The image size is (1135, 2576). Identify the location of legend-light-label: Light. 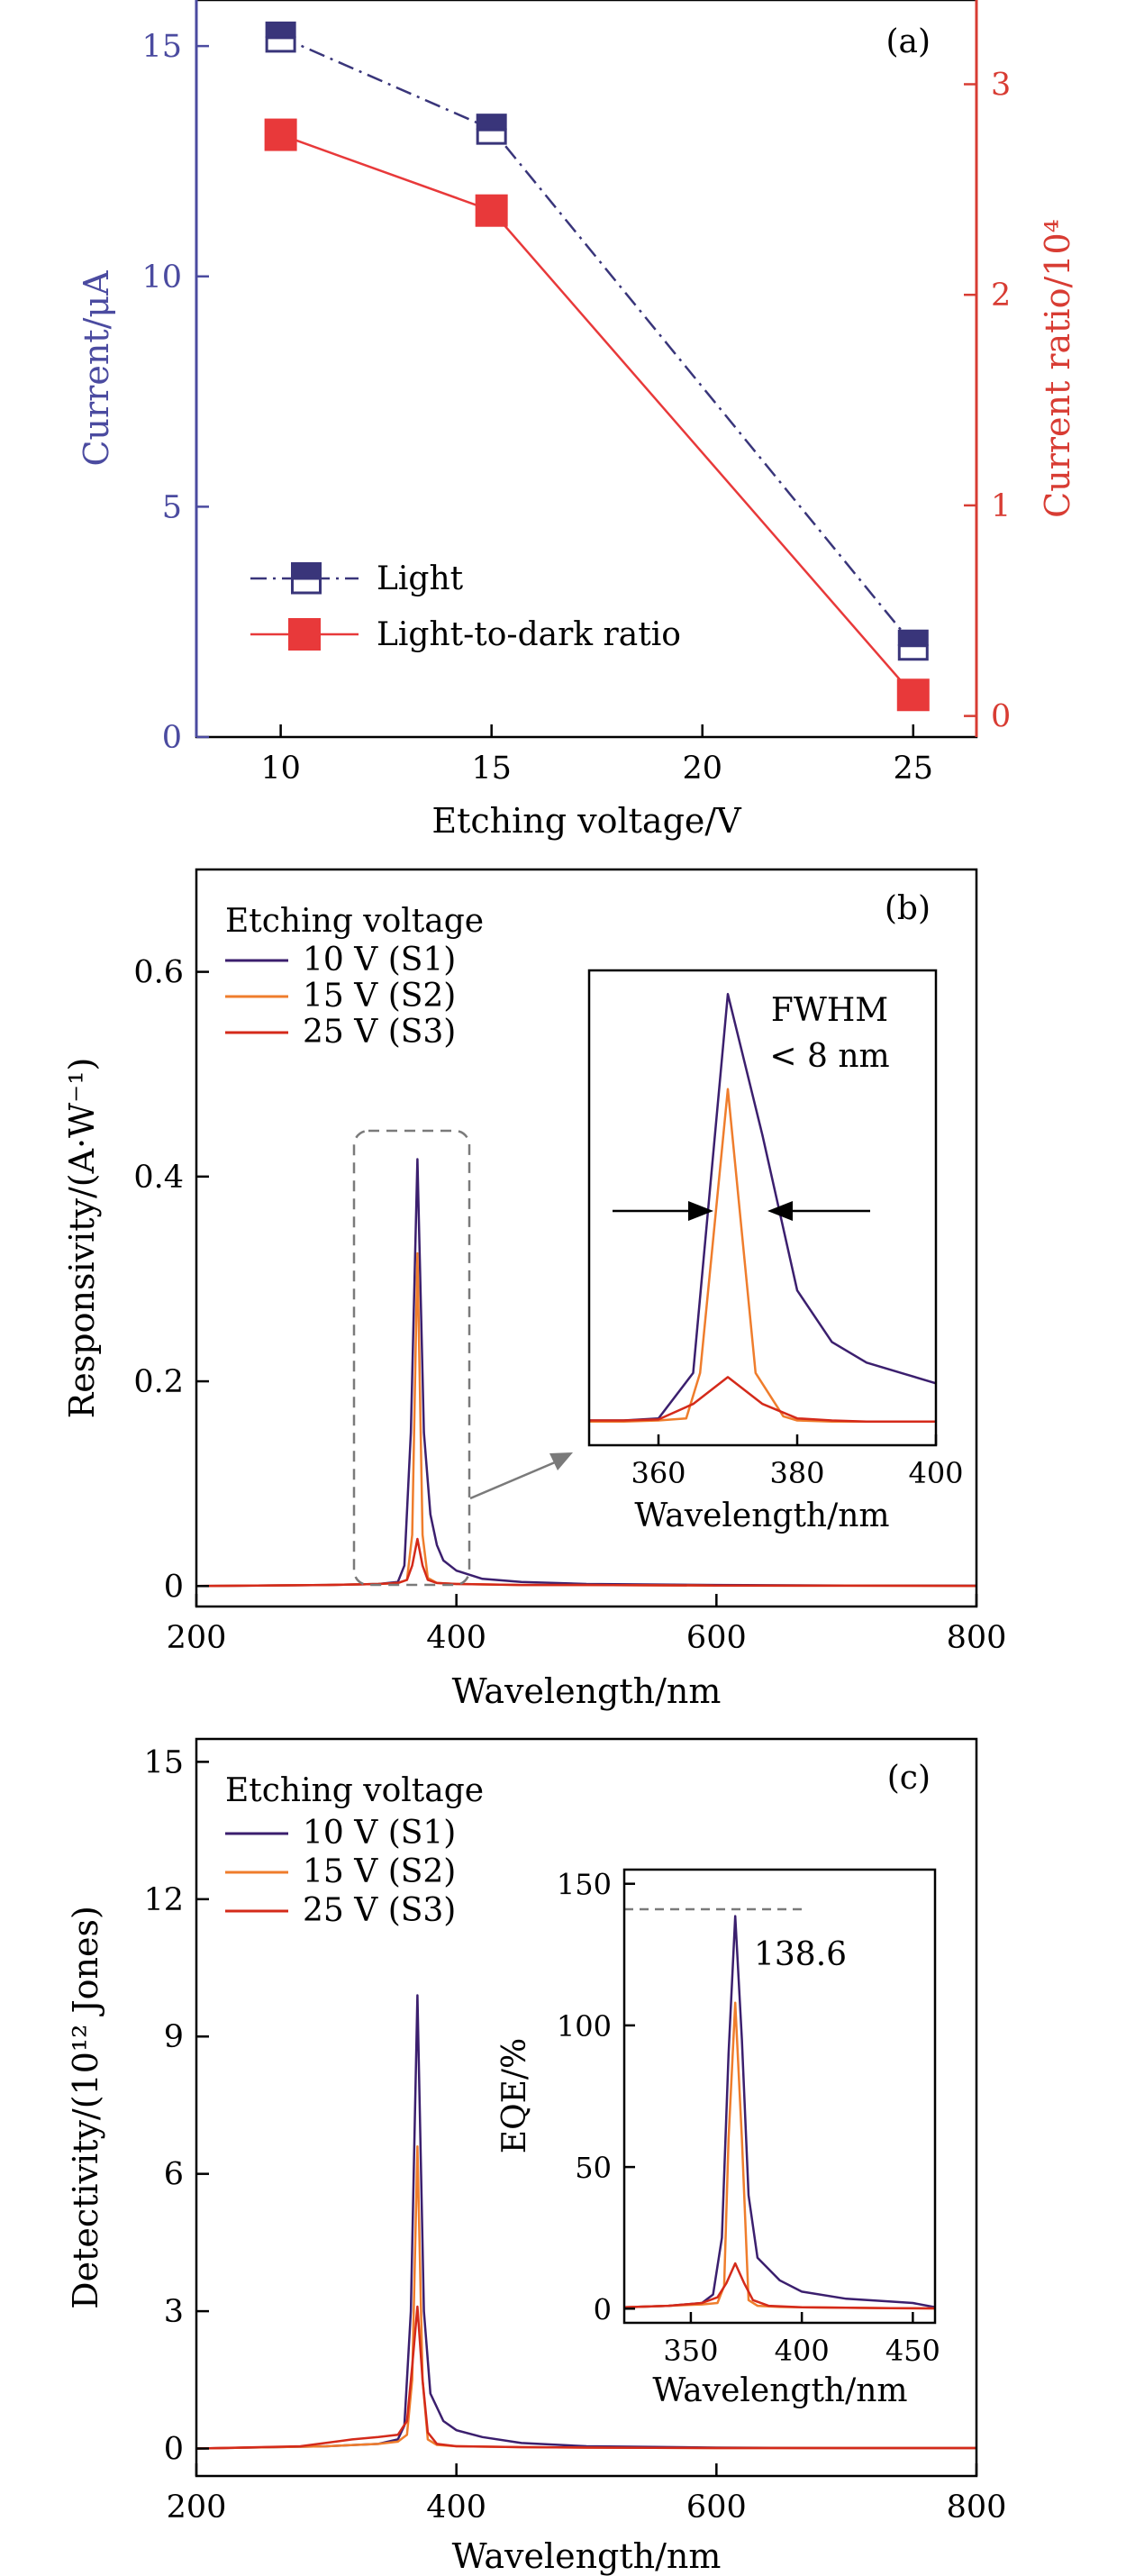
(420, 578).